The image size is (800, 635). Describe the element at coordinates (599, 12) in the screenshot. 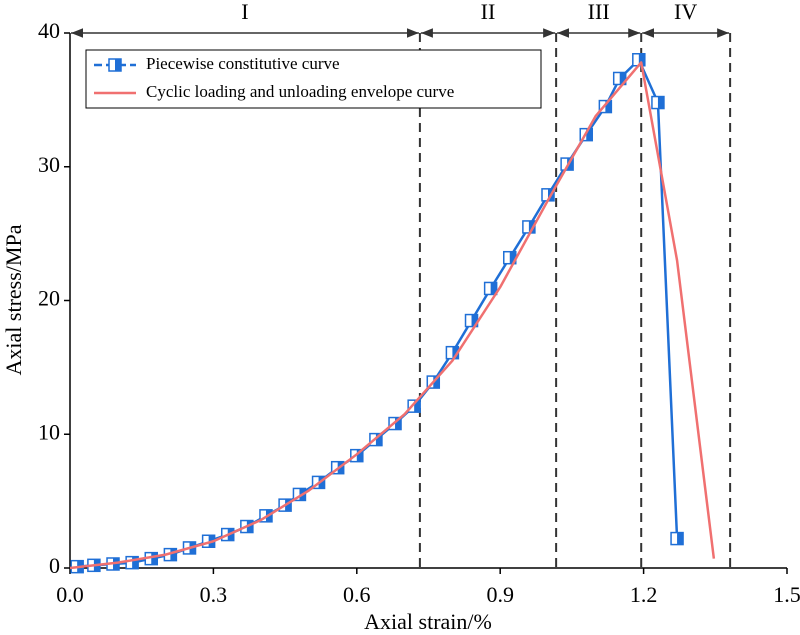

I see `stage-label: III` at that location.